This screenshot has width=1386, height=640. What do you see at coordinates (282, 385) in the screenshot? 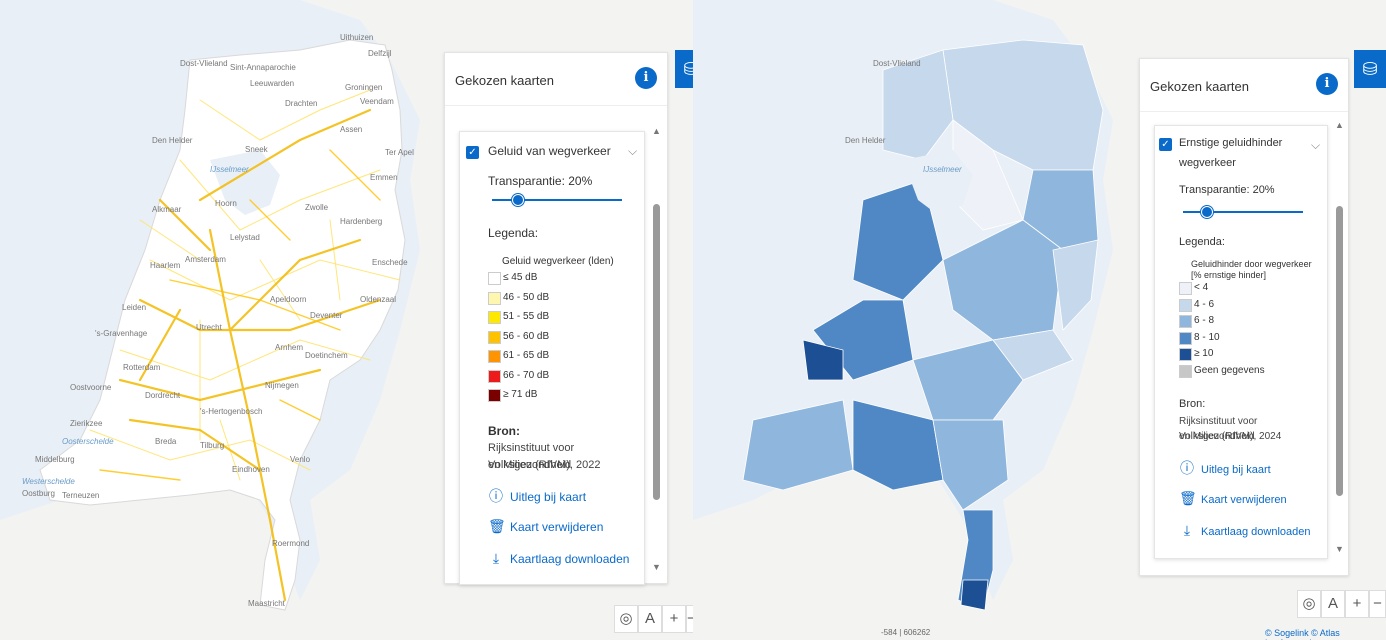
I see `map-label: Nijmegen` at bounding box center [282, 385].